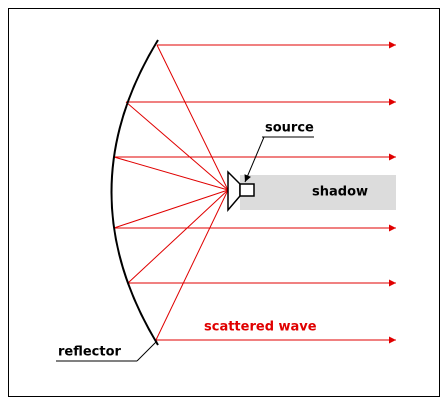  I want to click on source-pointer, so click(254, 159).